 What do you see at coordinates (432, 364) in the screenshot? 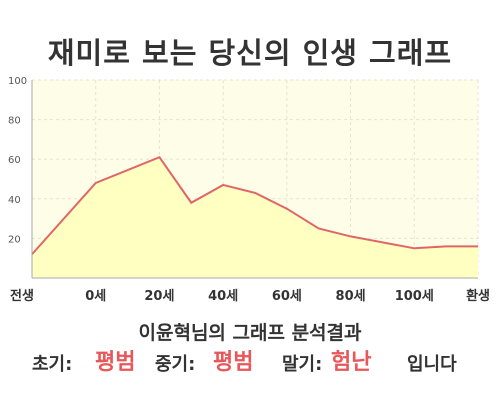
I see `result-ending: 입니다` at bounding box center [432, 364].